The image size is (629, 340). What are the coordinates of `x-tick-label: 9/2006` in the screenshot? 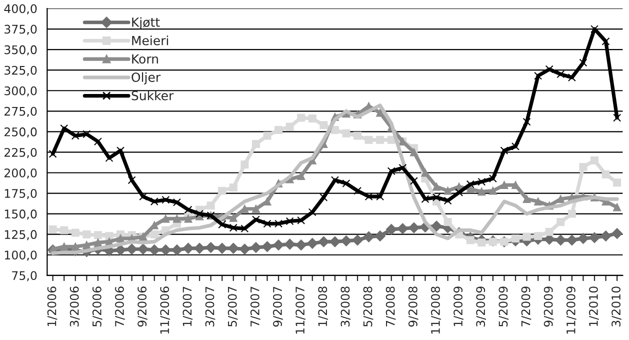 It's located at (143, 306).